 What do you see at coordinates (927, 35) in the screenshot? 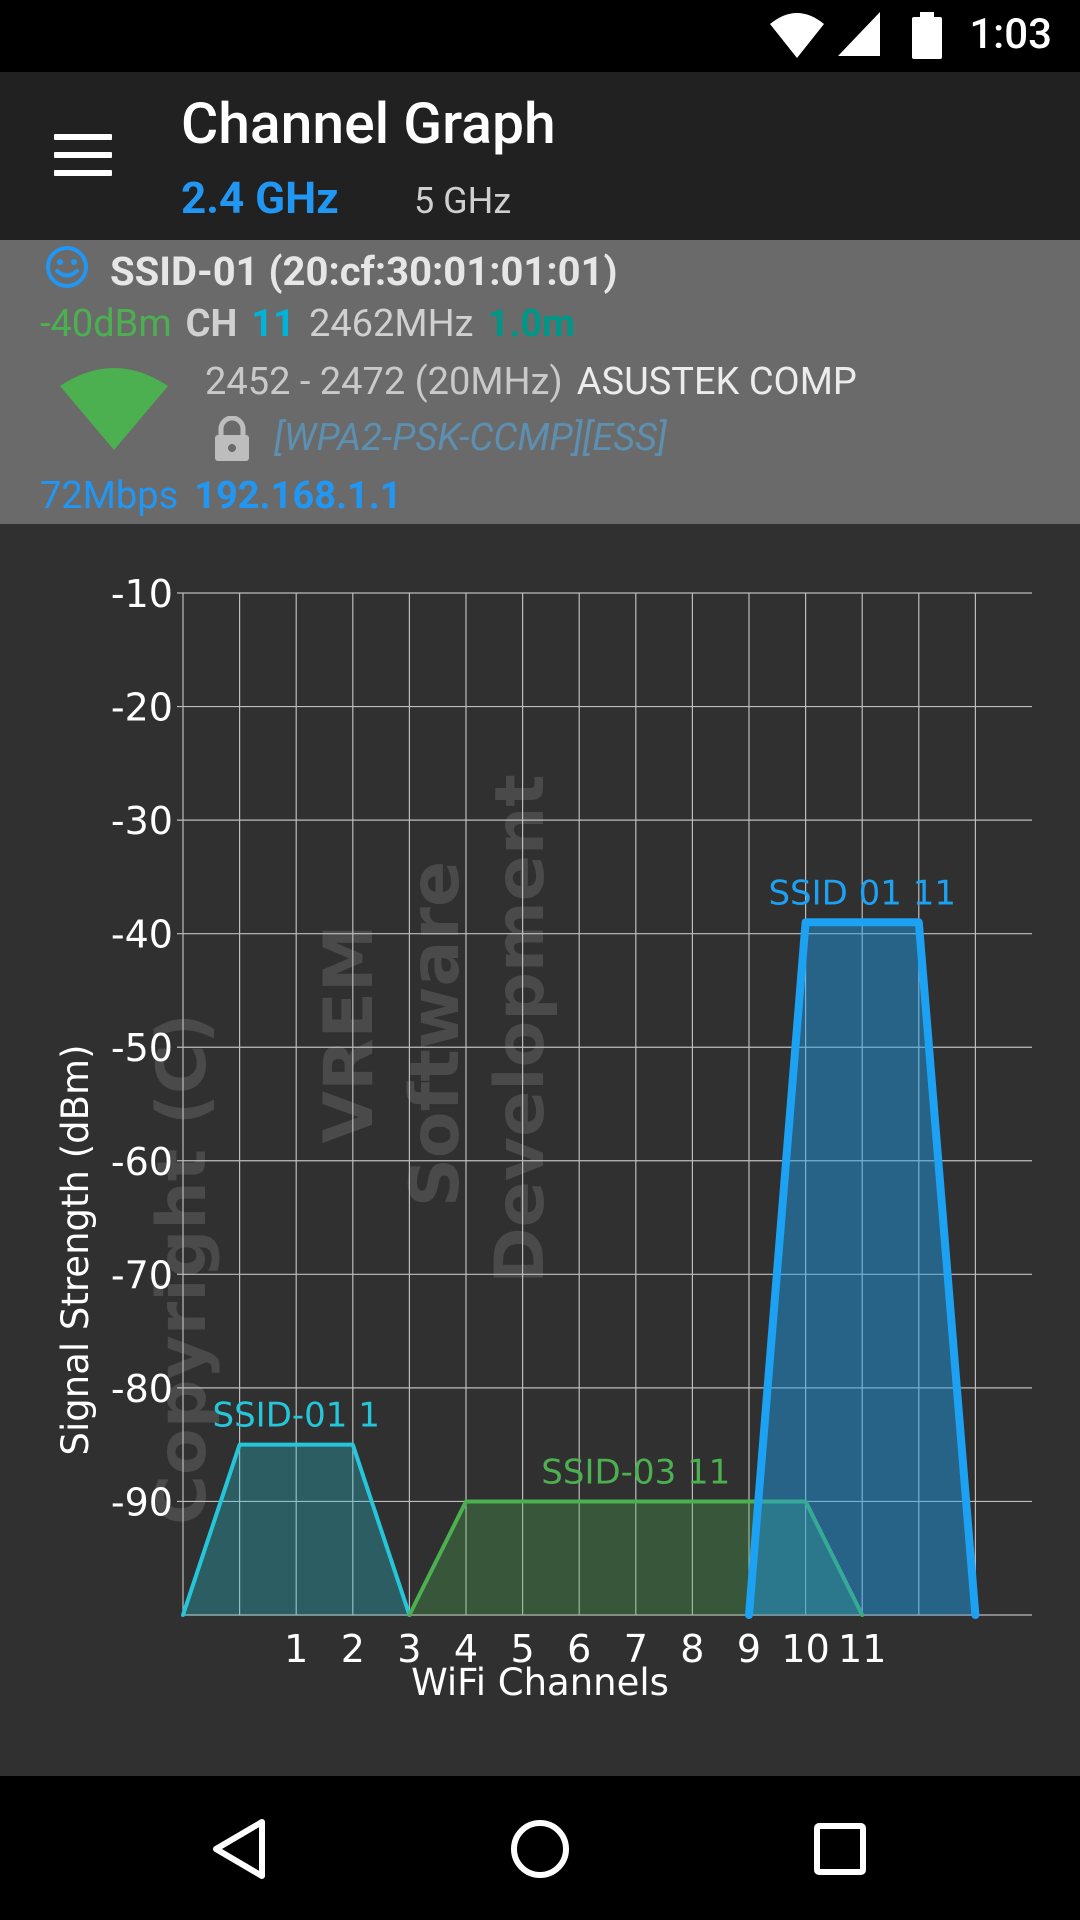
I see `battery-icon` at bounding box center [927, 35].